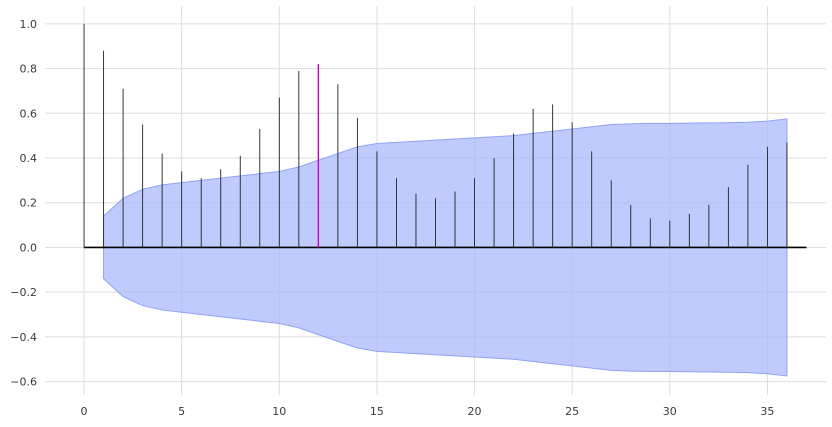 The image size is (832, 427). What do you see at coordinates (29, 203) in the screenshot?
I see `y-tick-label: 0.2` at bounding box center [29, 203].